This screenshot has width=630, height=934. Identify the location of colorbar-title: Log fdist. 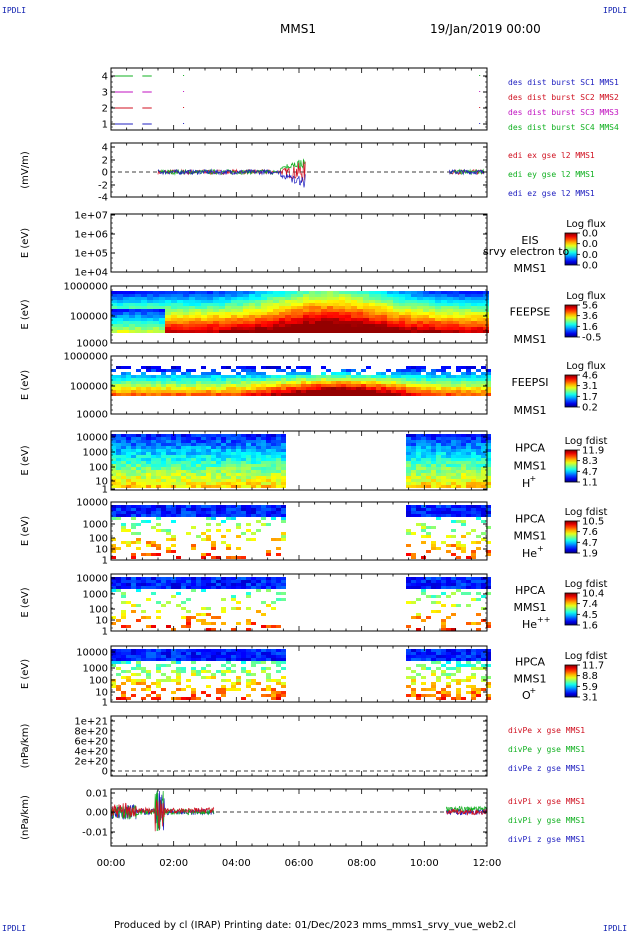
(586, 441).